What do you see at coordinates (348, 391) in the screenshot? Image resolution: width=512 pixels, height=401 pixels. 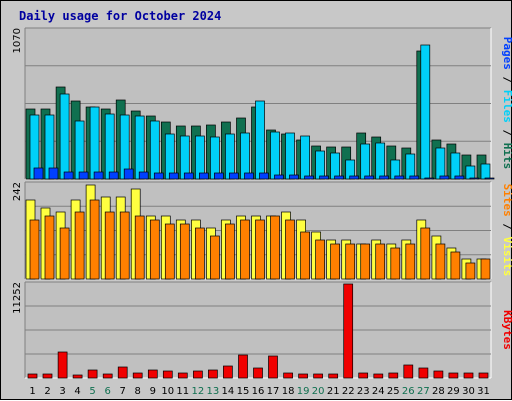 I see `x-tick-label-22: 22` at bounding box center [348, 391].